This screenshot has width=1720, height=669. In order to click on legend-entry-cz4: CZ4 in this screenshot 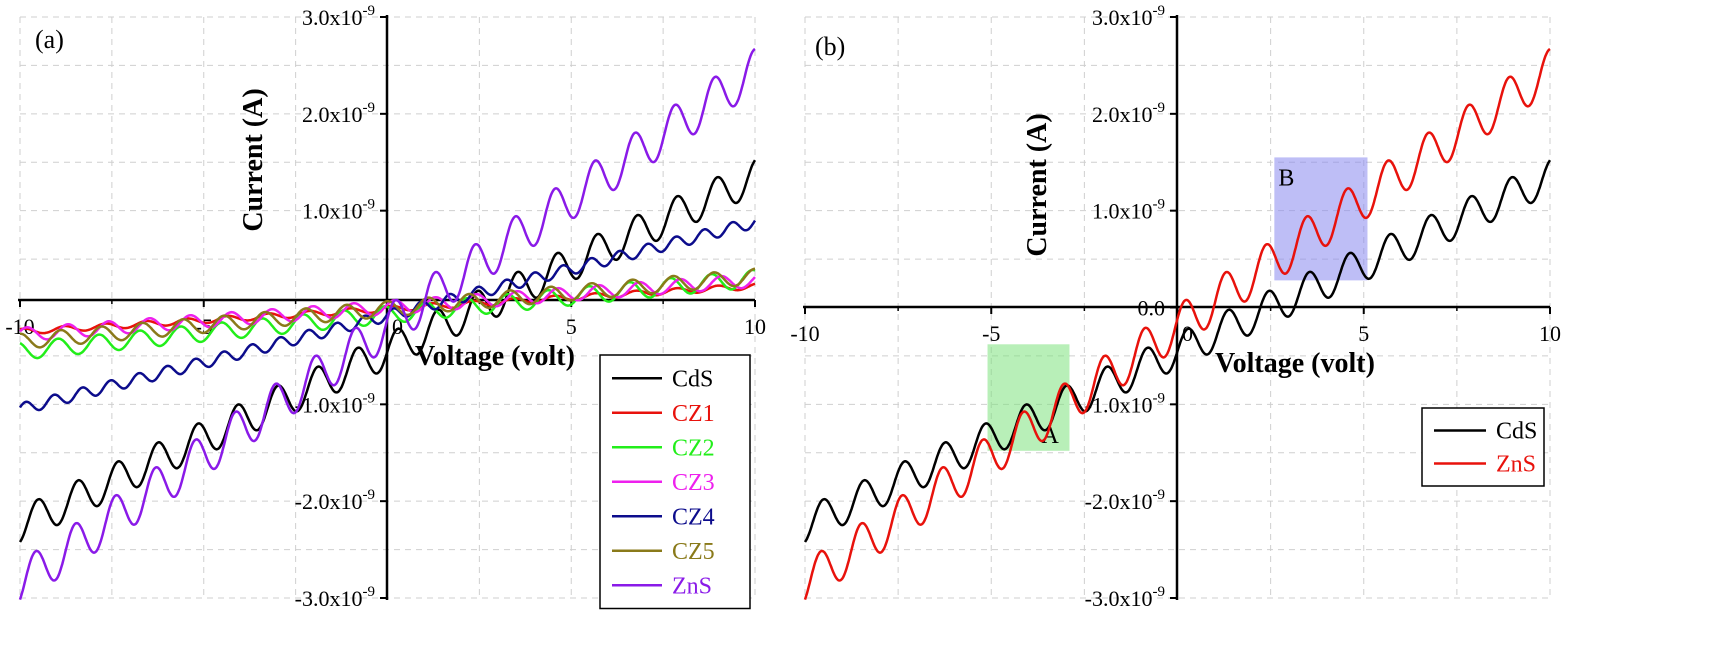, I will do `click(693, 517)`.